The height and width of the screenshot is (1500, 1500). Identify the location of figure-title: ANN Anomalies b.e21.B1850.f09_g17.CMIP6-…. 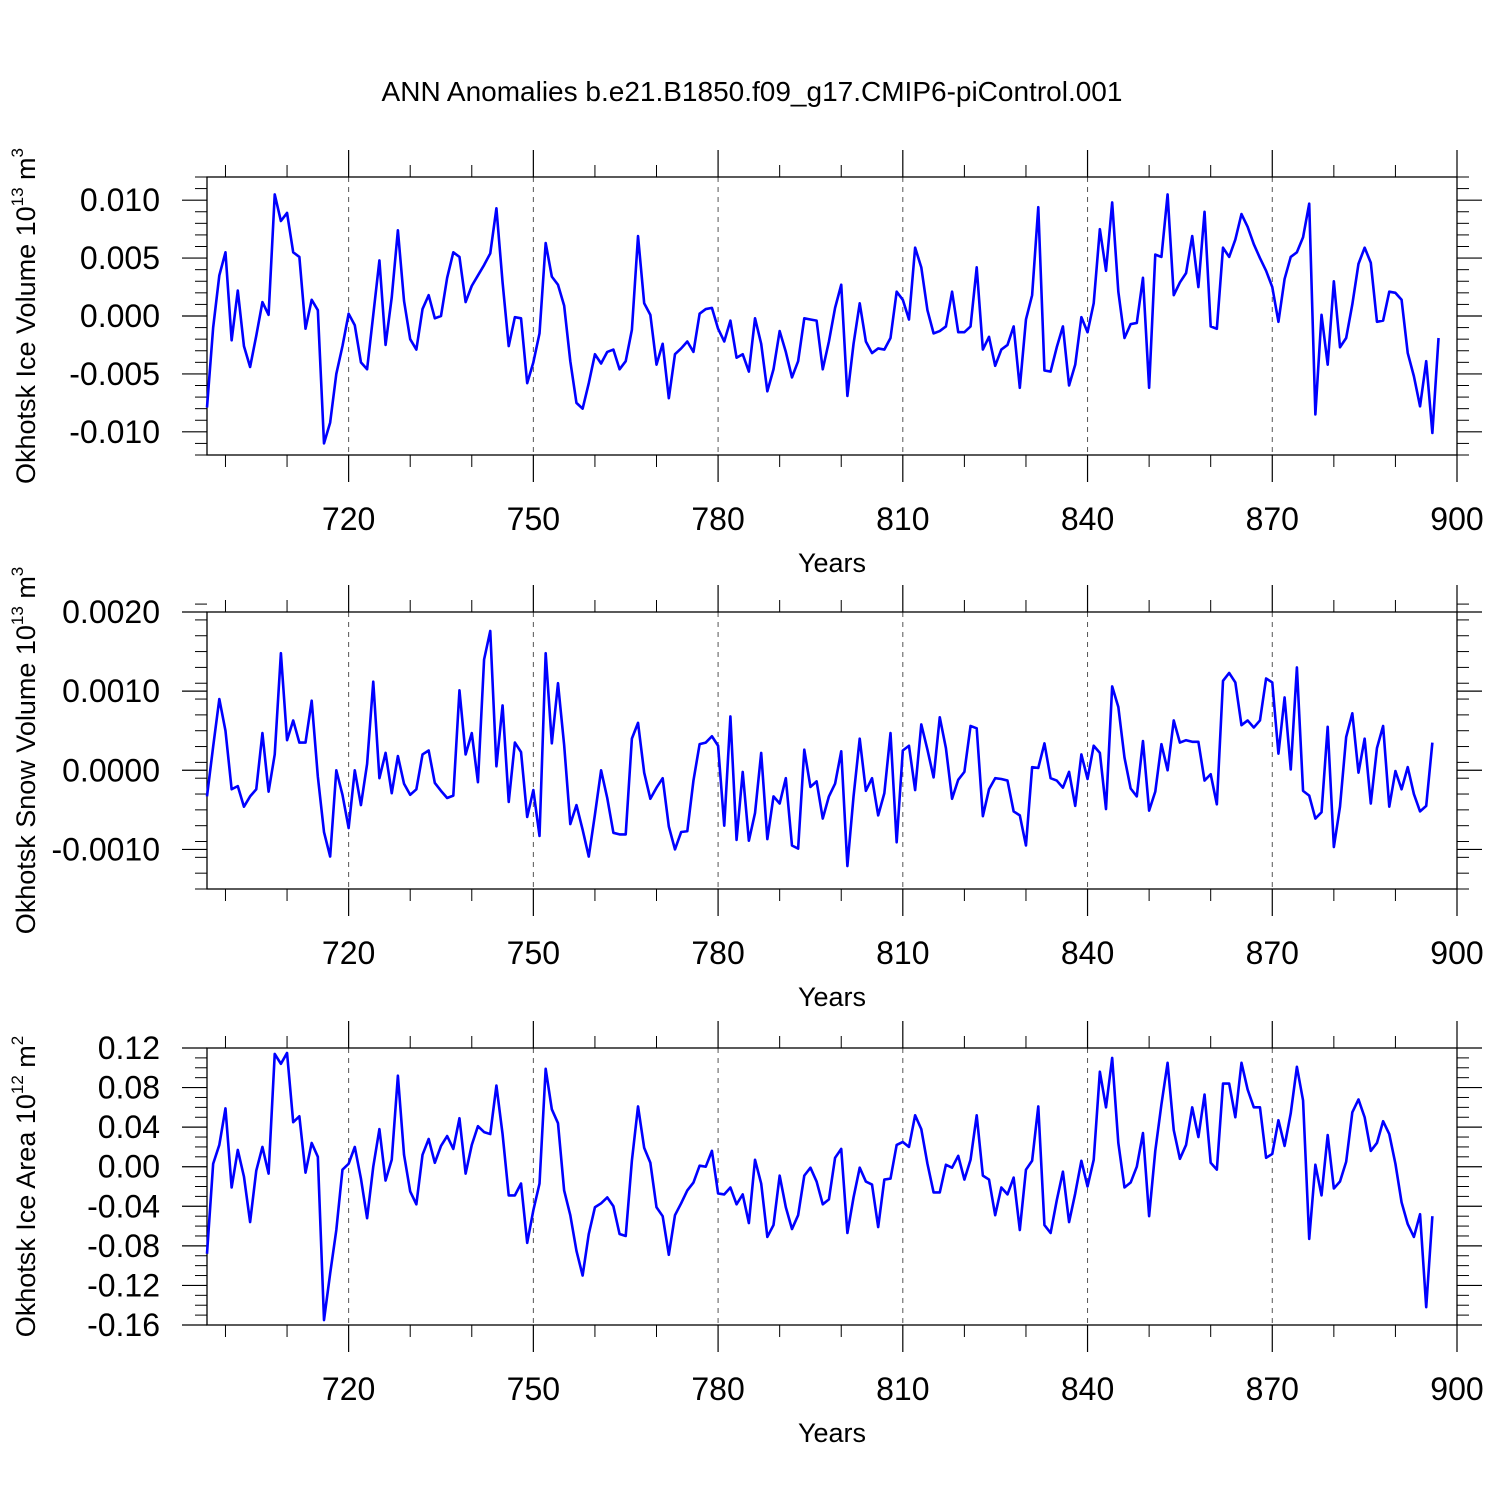
(752, 91).